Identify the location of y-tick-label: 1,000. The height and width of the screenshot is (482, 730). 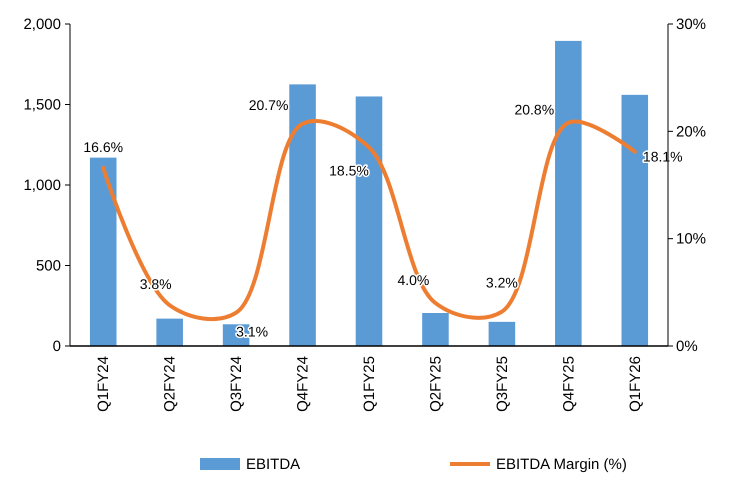
(42, 185).